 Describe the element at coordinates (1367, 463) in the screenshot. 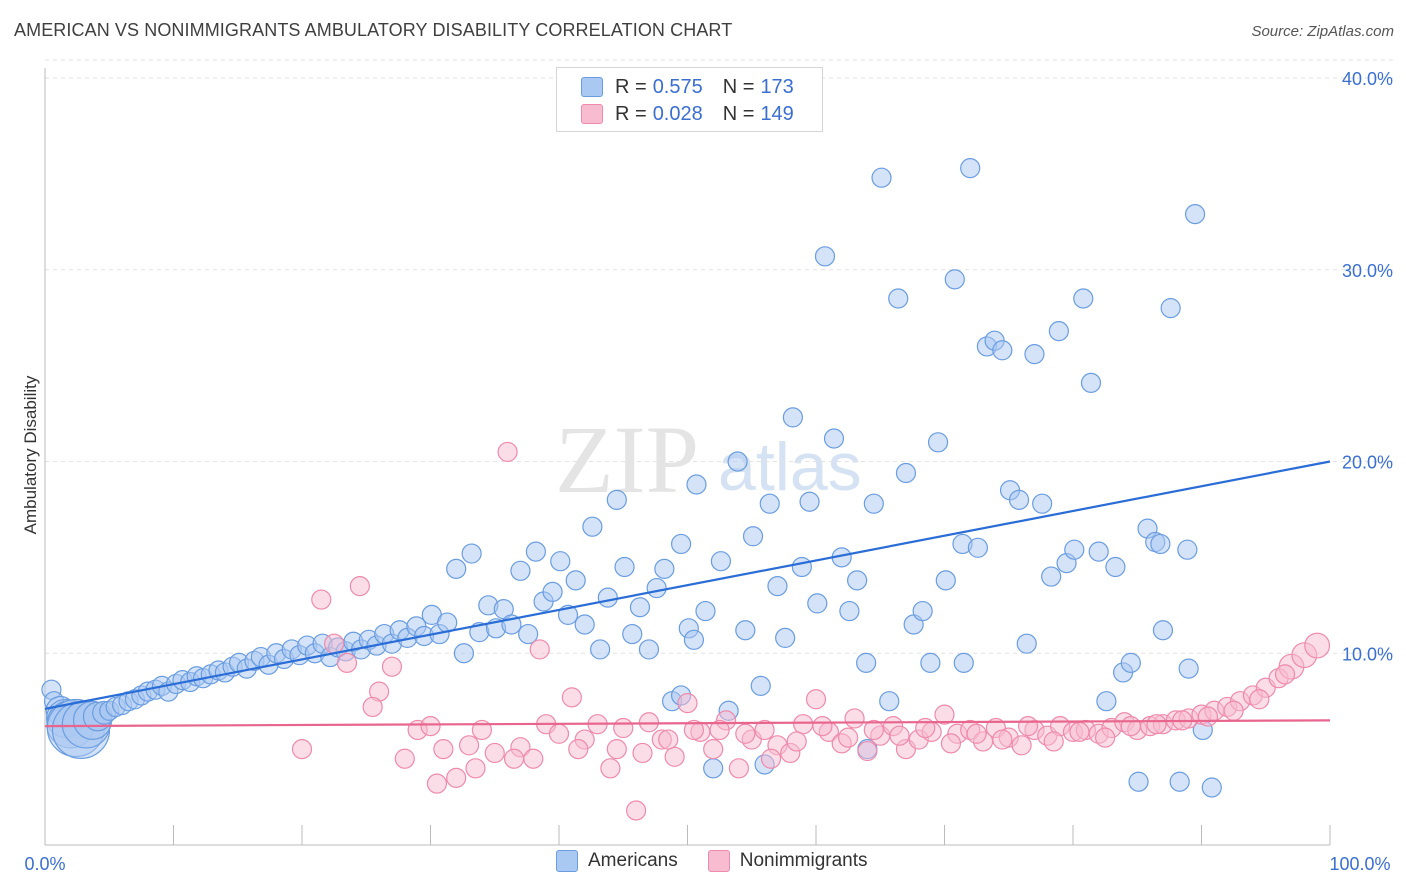

I see `y-tick-label: 20.0%` at that location.